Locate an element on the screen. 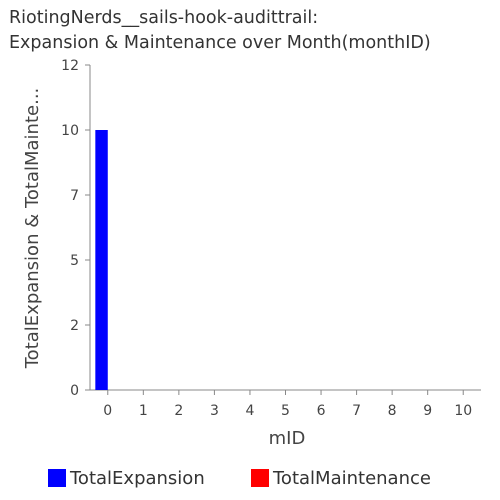 The image size is (500, 500). x-tick-label: 2 is located at coordinates (178, 411).